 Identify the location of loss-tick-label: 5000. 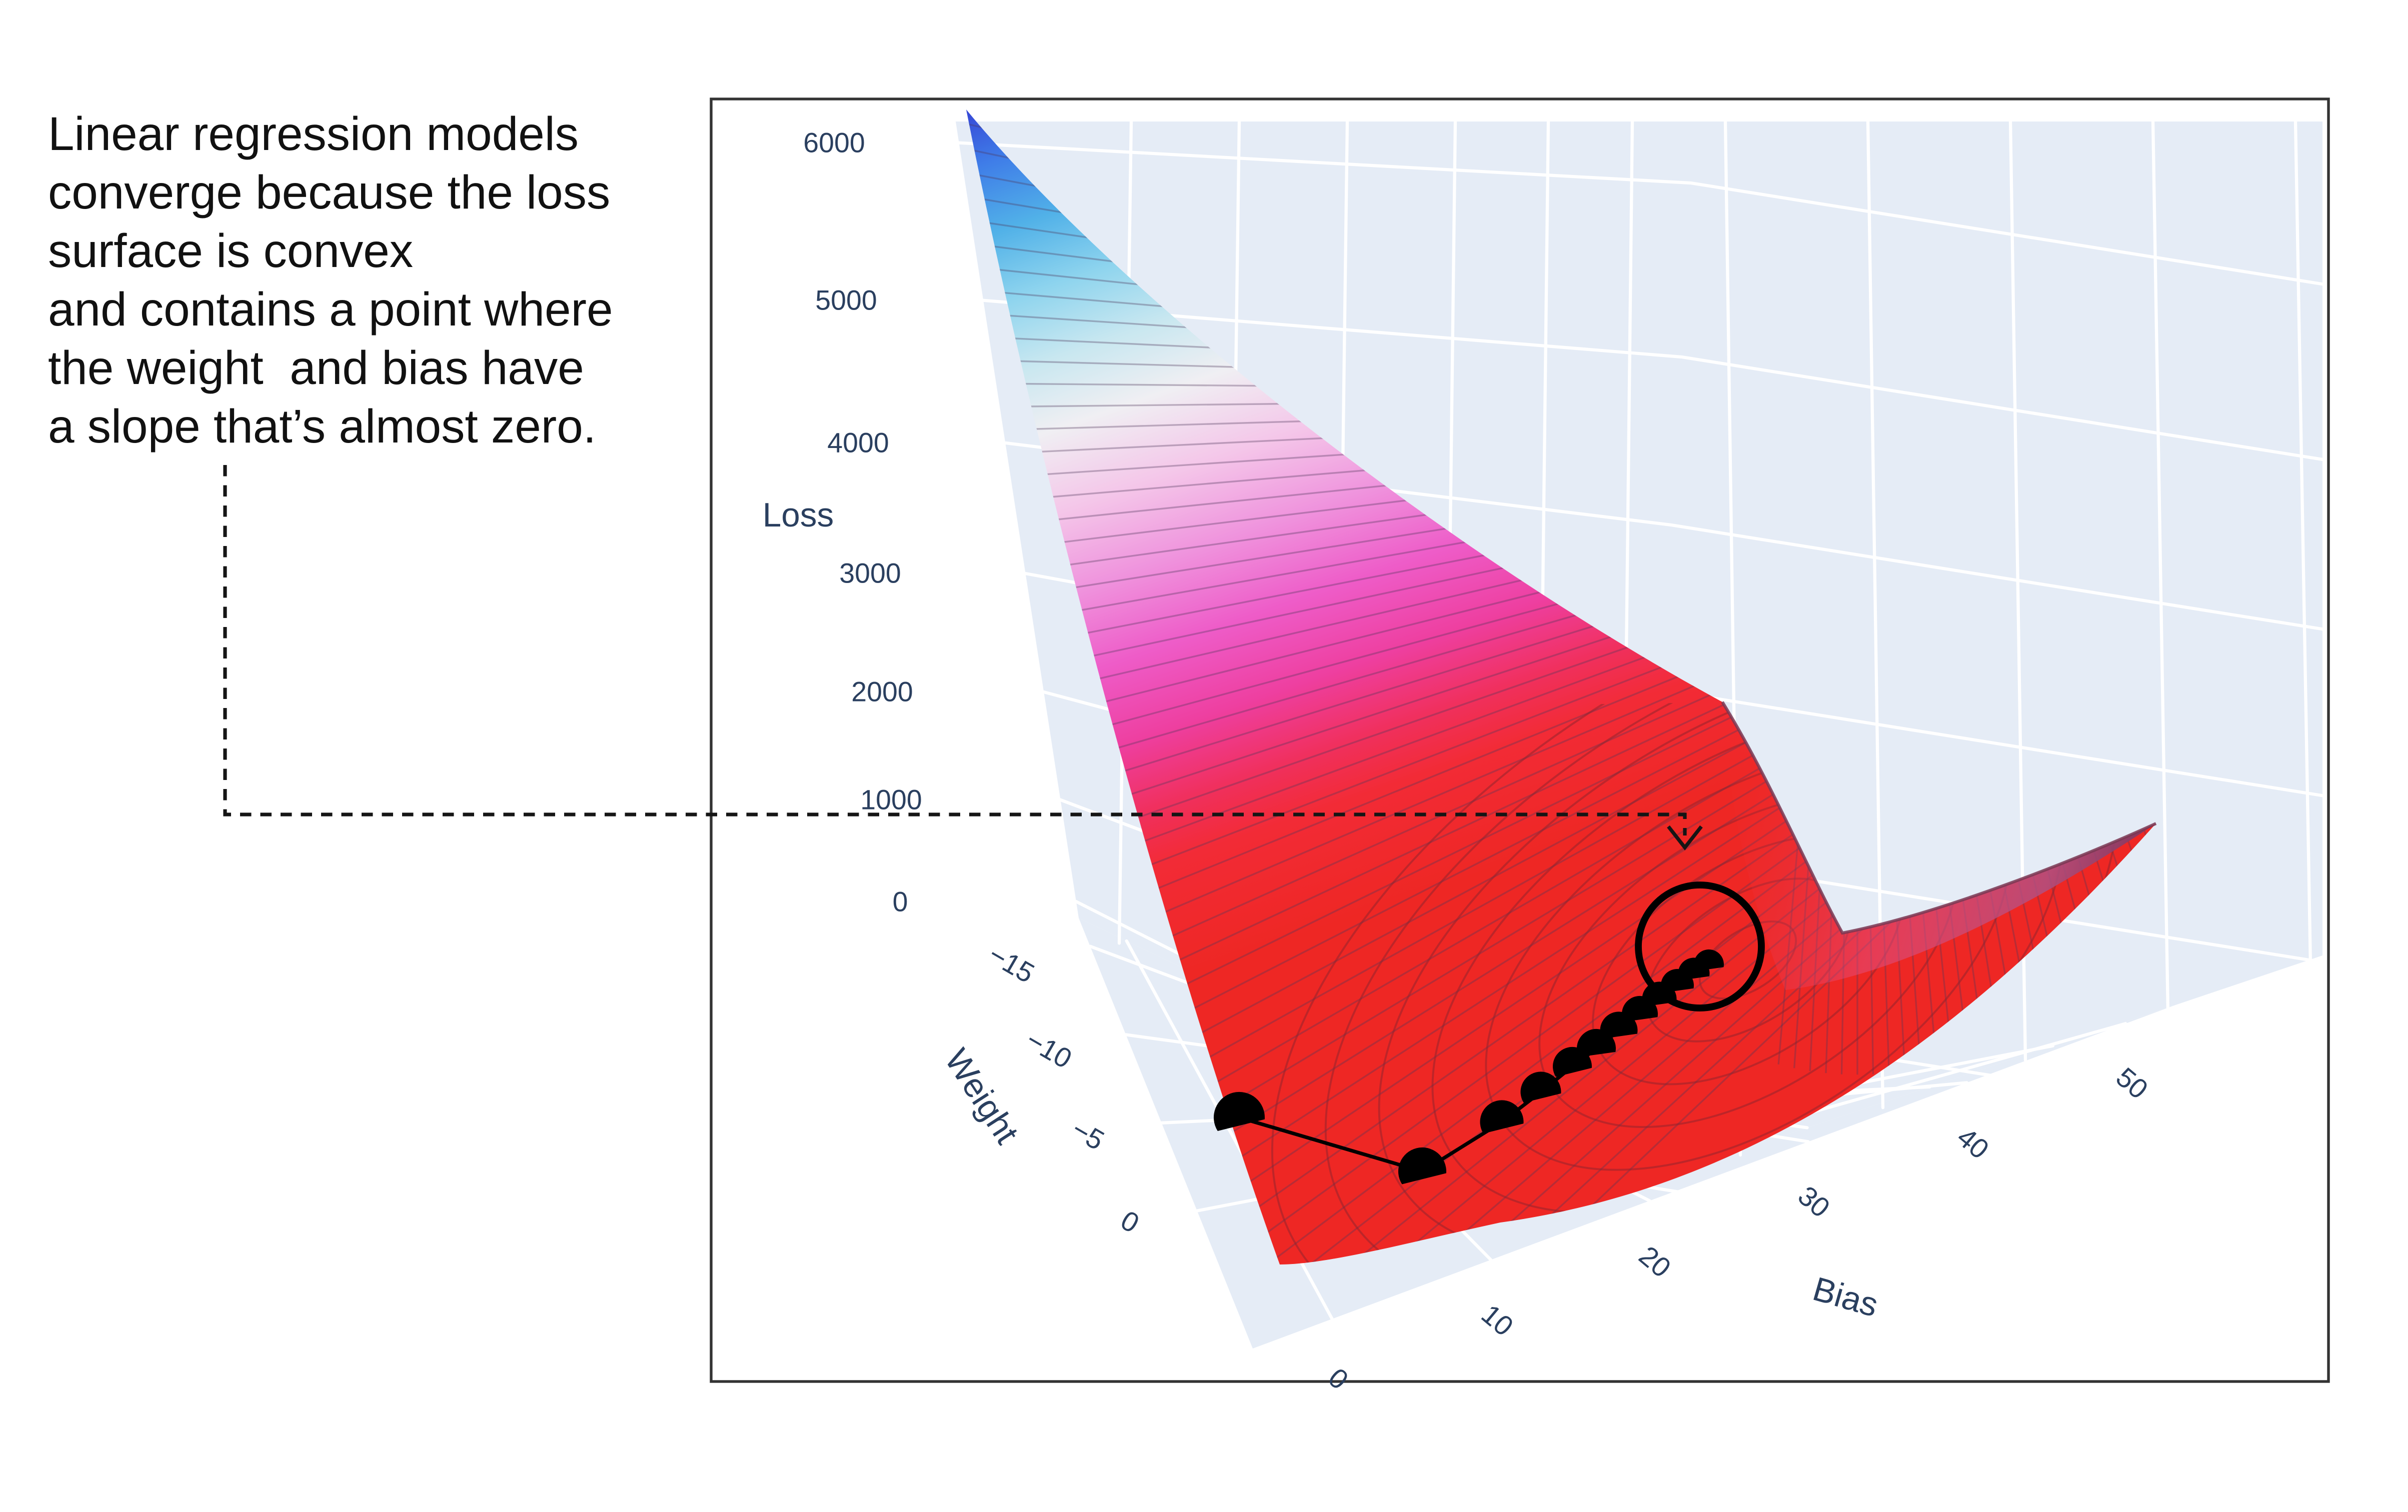
(846, 300).